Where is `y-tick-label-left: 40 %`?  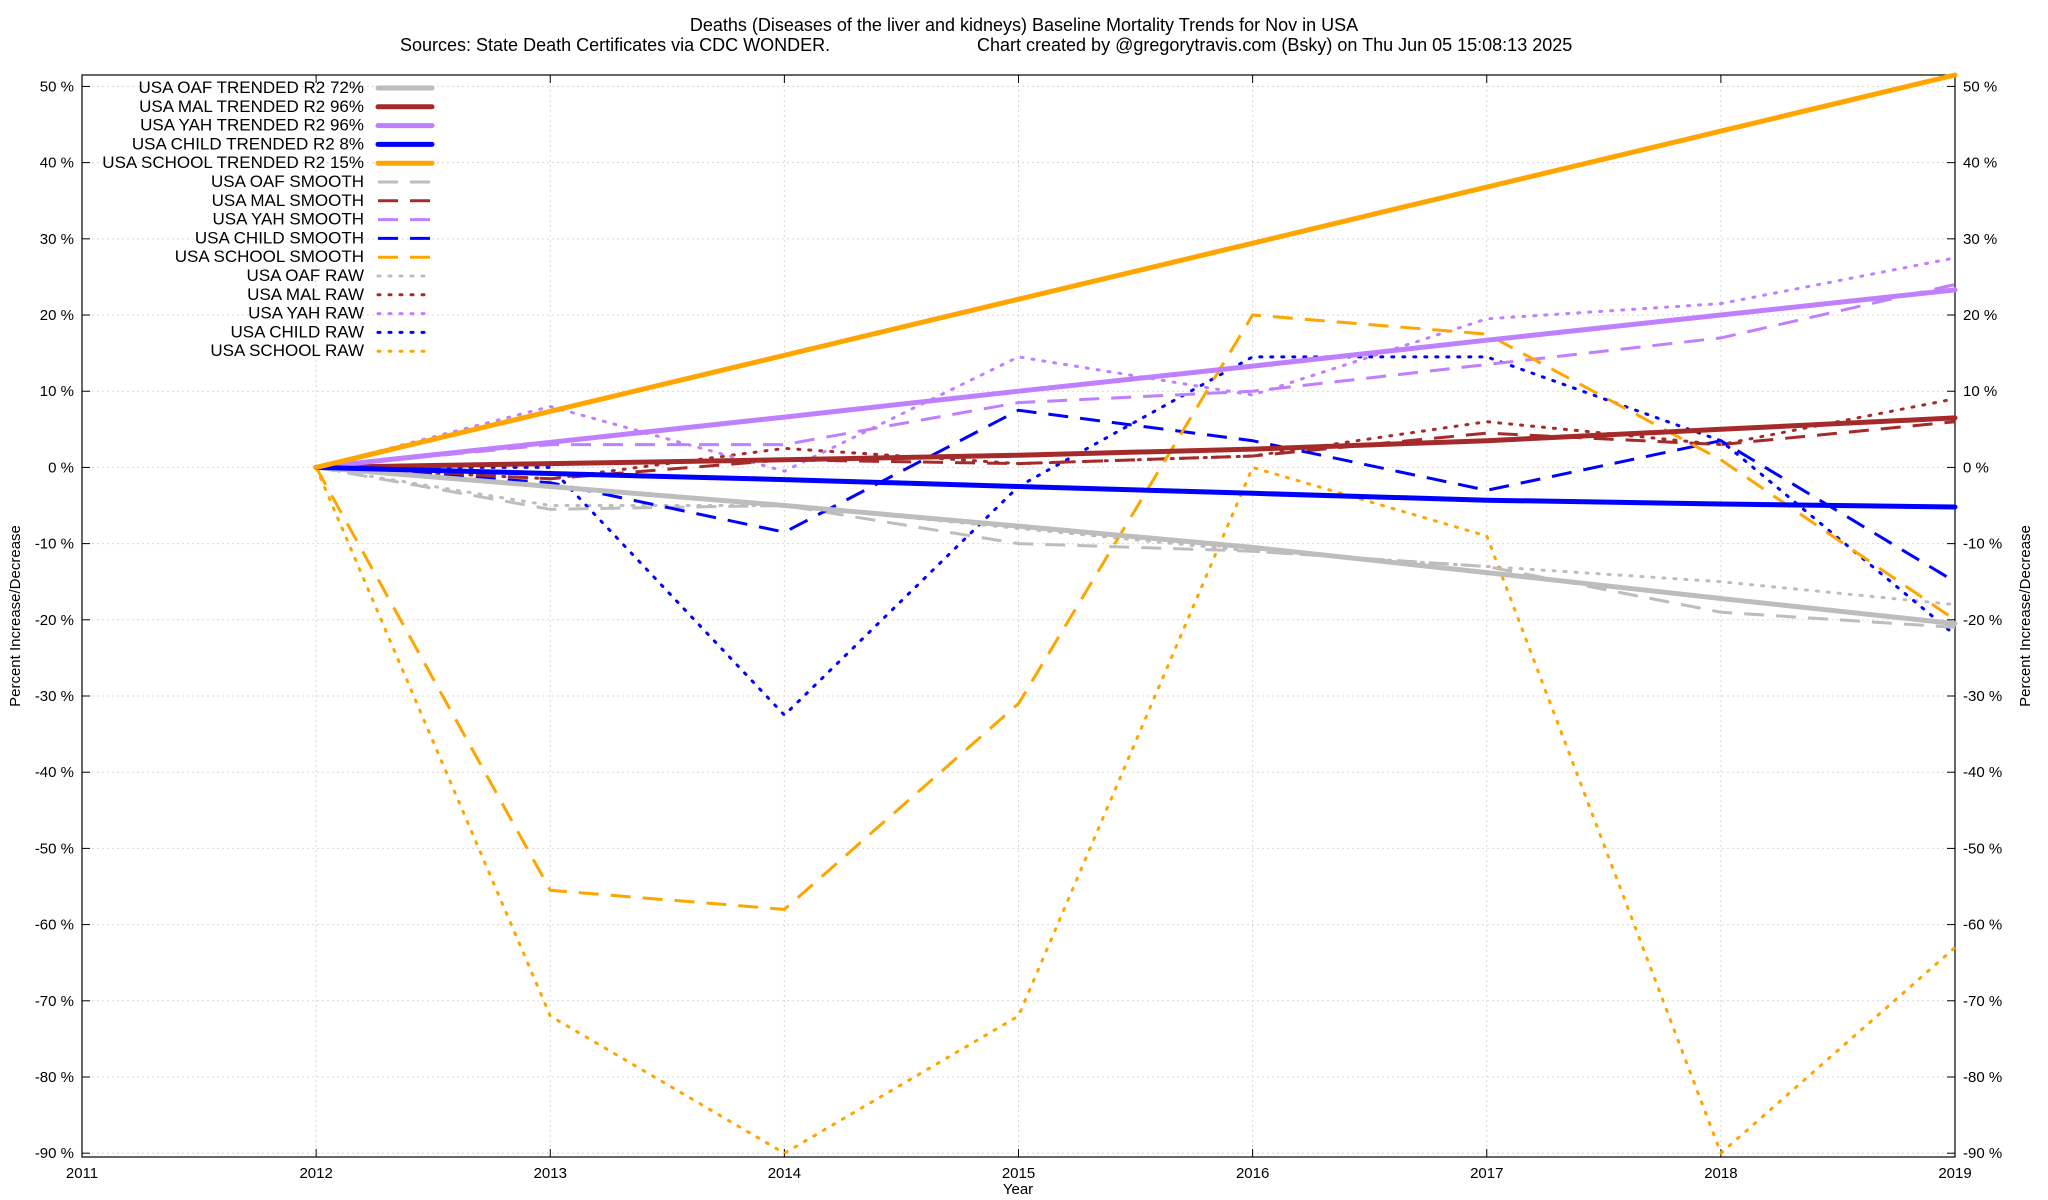
y-tick-label-left: 40 % is located at coordinates (57, 163).